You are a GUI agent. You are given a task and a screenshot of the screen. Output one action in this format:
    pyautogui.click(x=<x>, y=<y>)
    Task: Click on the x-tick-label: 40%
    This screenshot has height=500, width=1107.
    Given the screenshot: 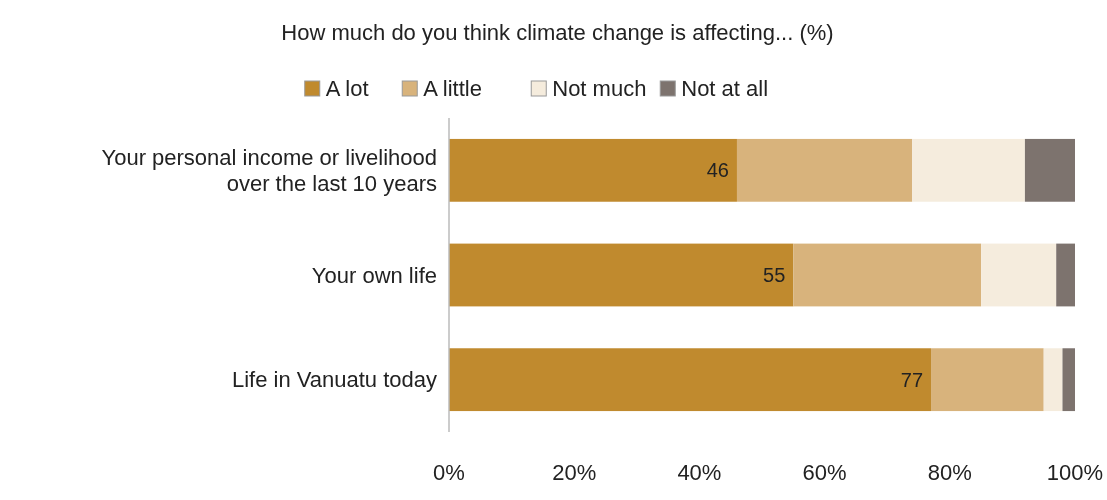 What is the action you would take?
    pyautogui.click(x=699, y=472)
    